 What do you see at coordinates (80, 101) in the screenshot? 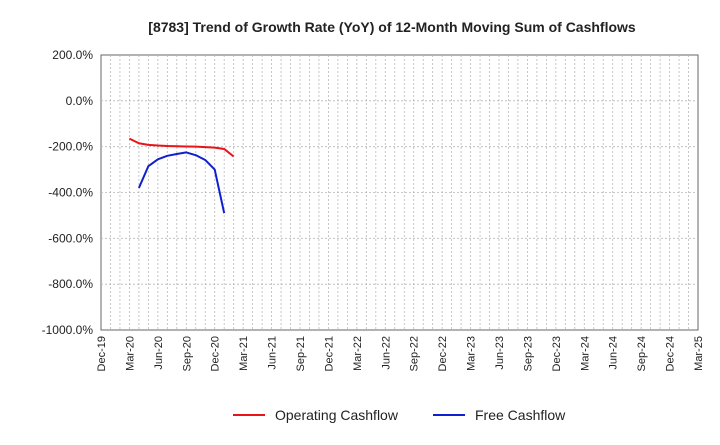
I see `y-tick-label: 0.0%` at bounding box center [80, 101].